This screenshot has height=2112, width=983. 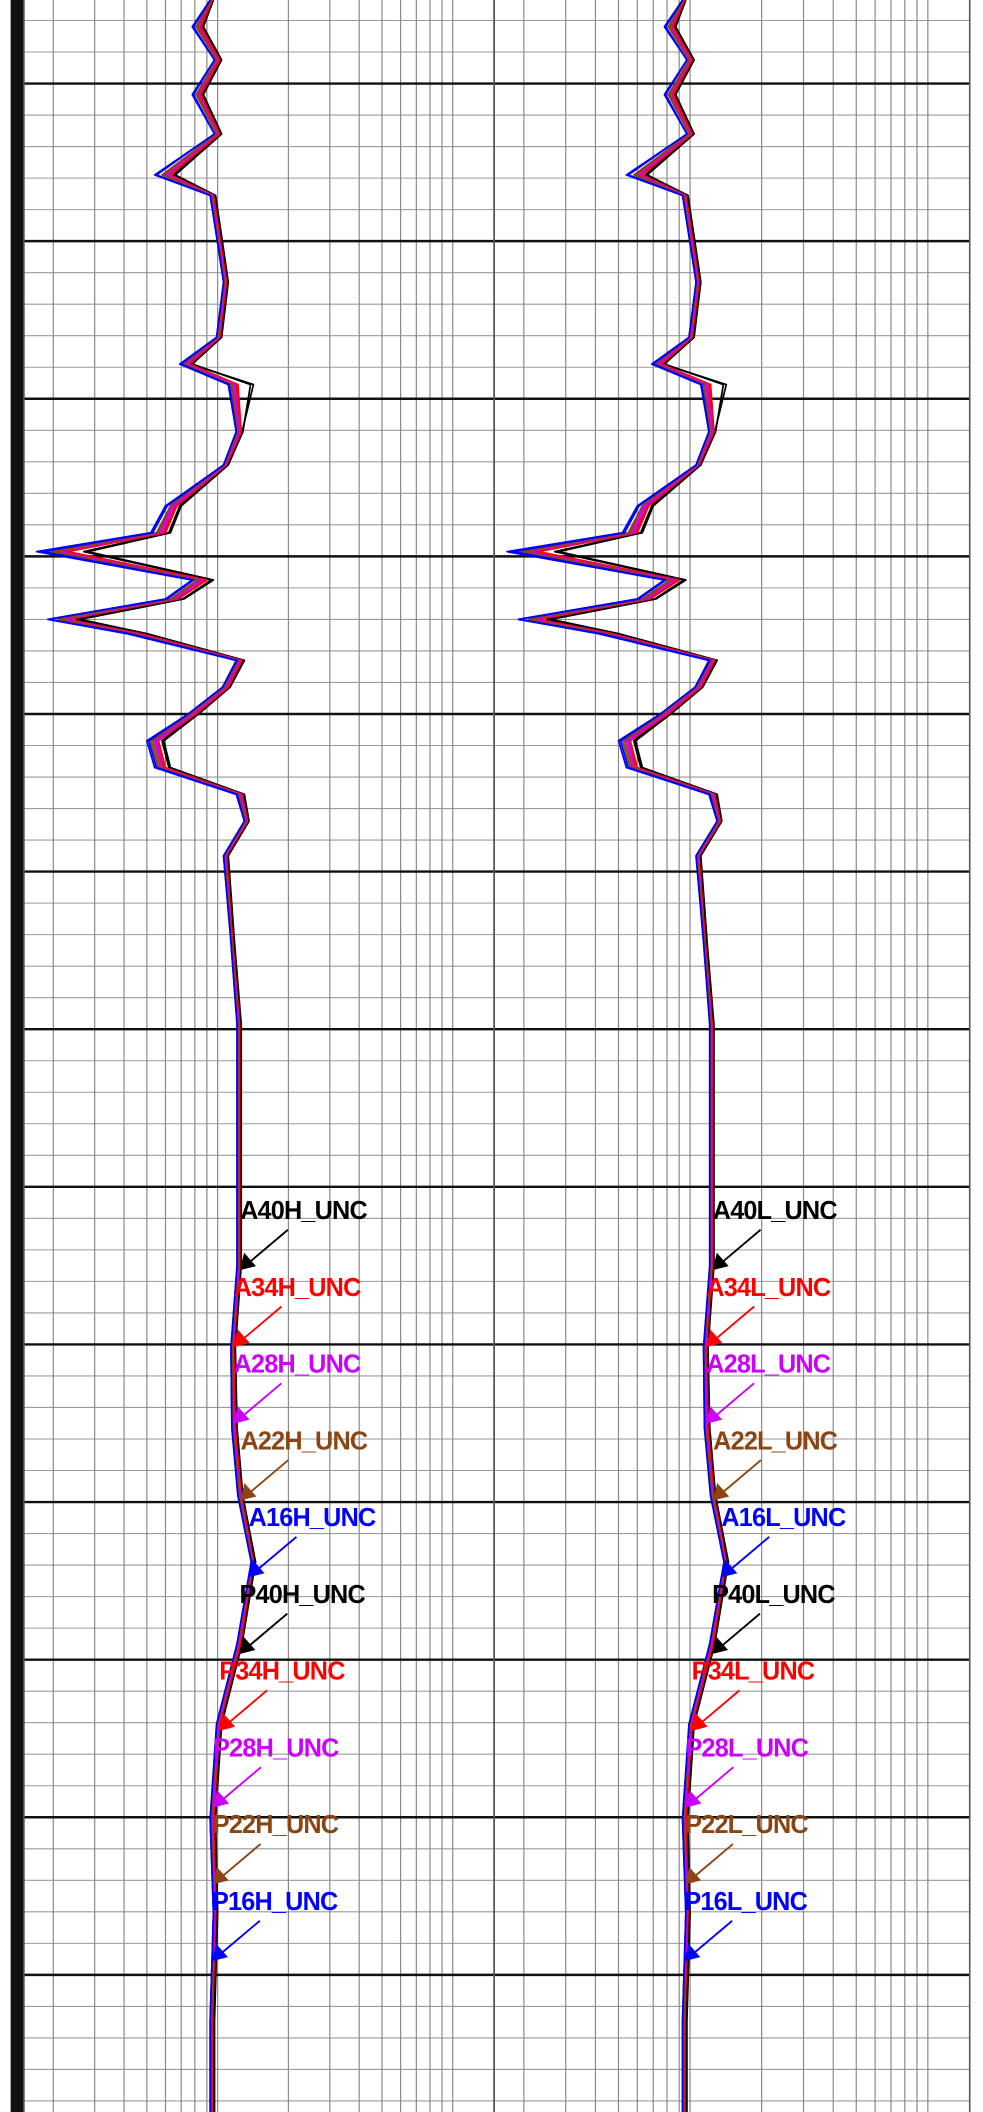 What do you see at coordinates (768, 1288) in the screenshot?
I see `curve-label: A34L_UNC` at bounding box center [768, 1288].